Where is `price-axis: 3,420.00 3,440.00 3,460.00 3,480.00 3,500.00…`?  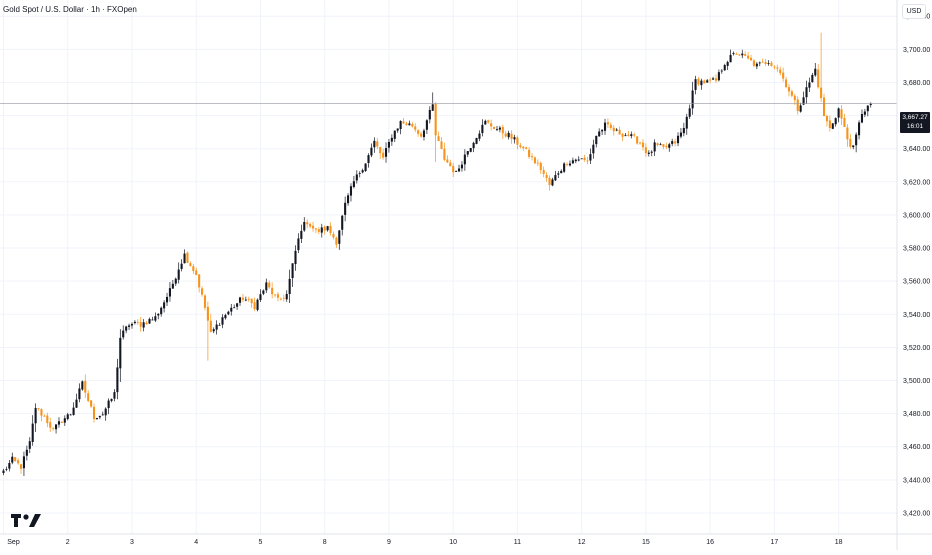
price-axis: 3,420.00 3,440.00 3,460.00 3,480.00 3,500.00… is located at coordinates (913, 275).